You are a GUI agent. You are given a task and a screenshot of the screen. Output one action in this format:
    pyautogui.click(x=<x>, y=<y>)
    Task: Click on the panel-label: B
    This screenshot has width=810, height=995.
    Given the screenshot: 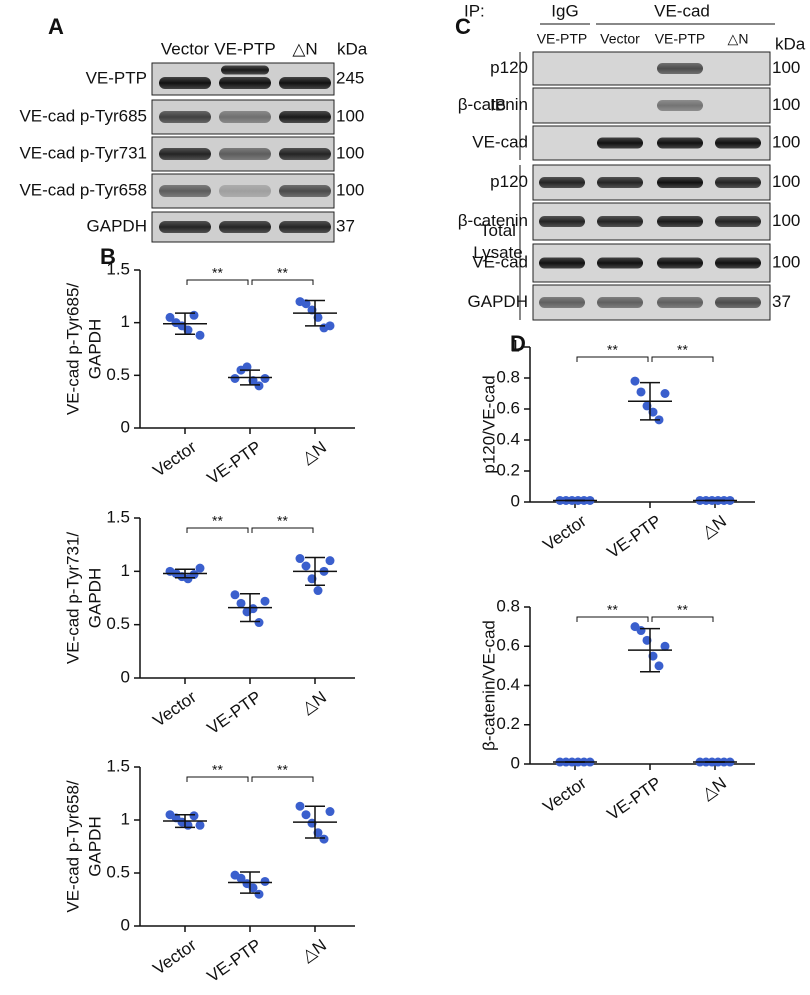 What is the action you would take?
    pyautogui.click(x=108, y=256)
    